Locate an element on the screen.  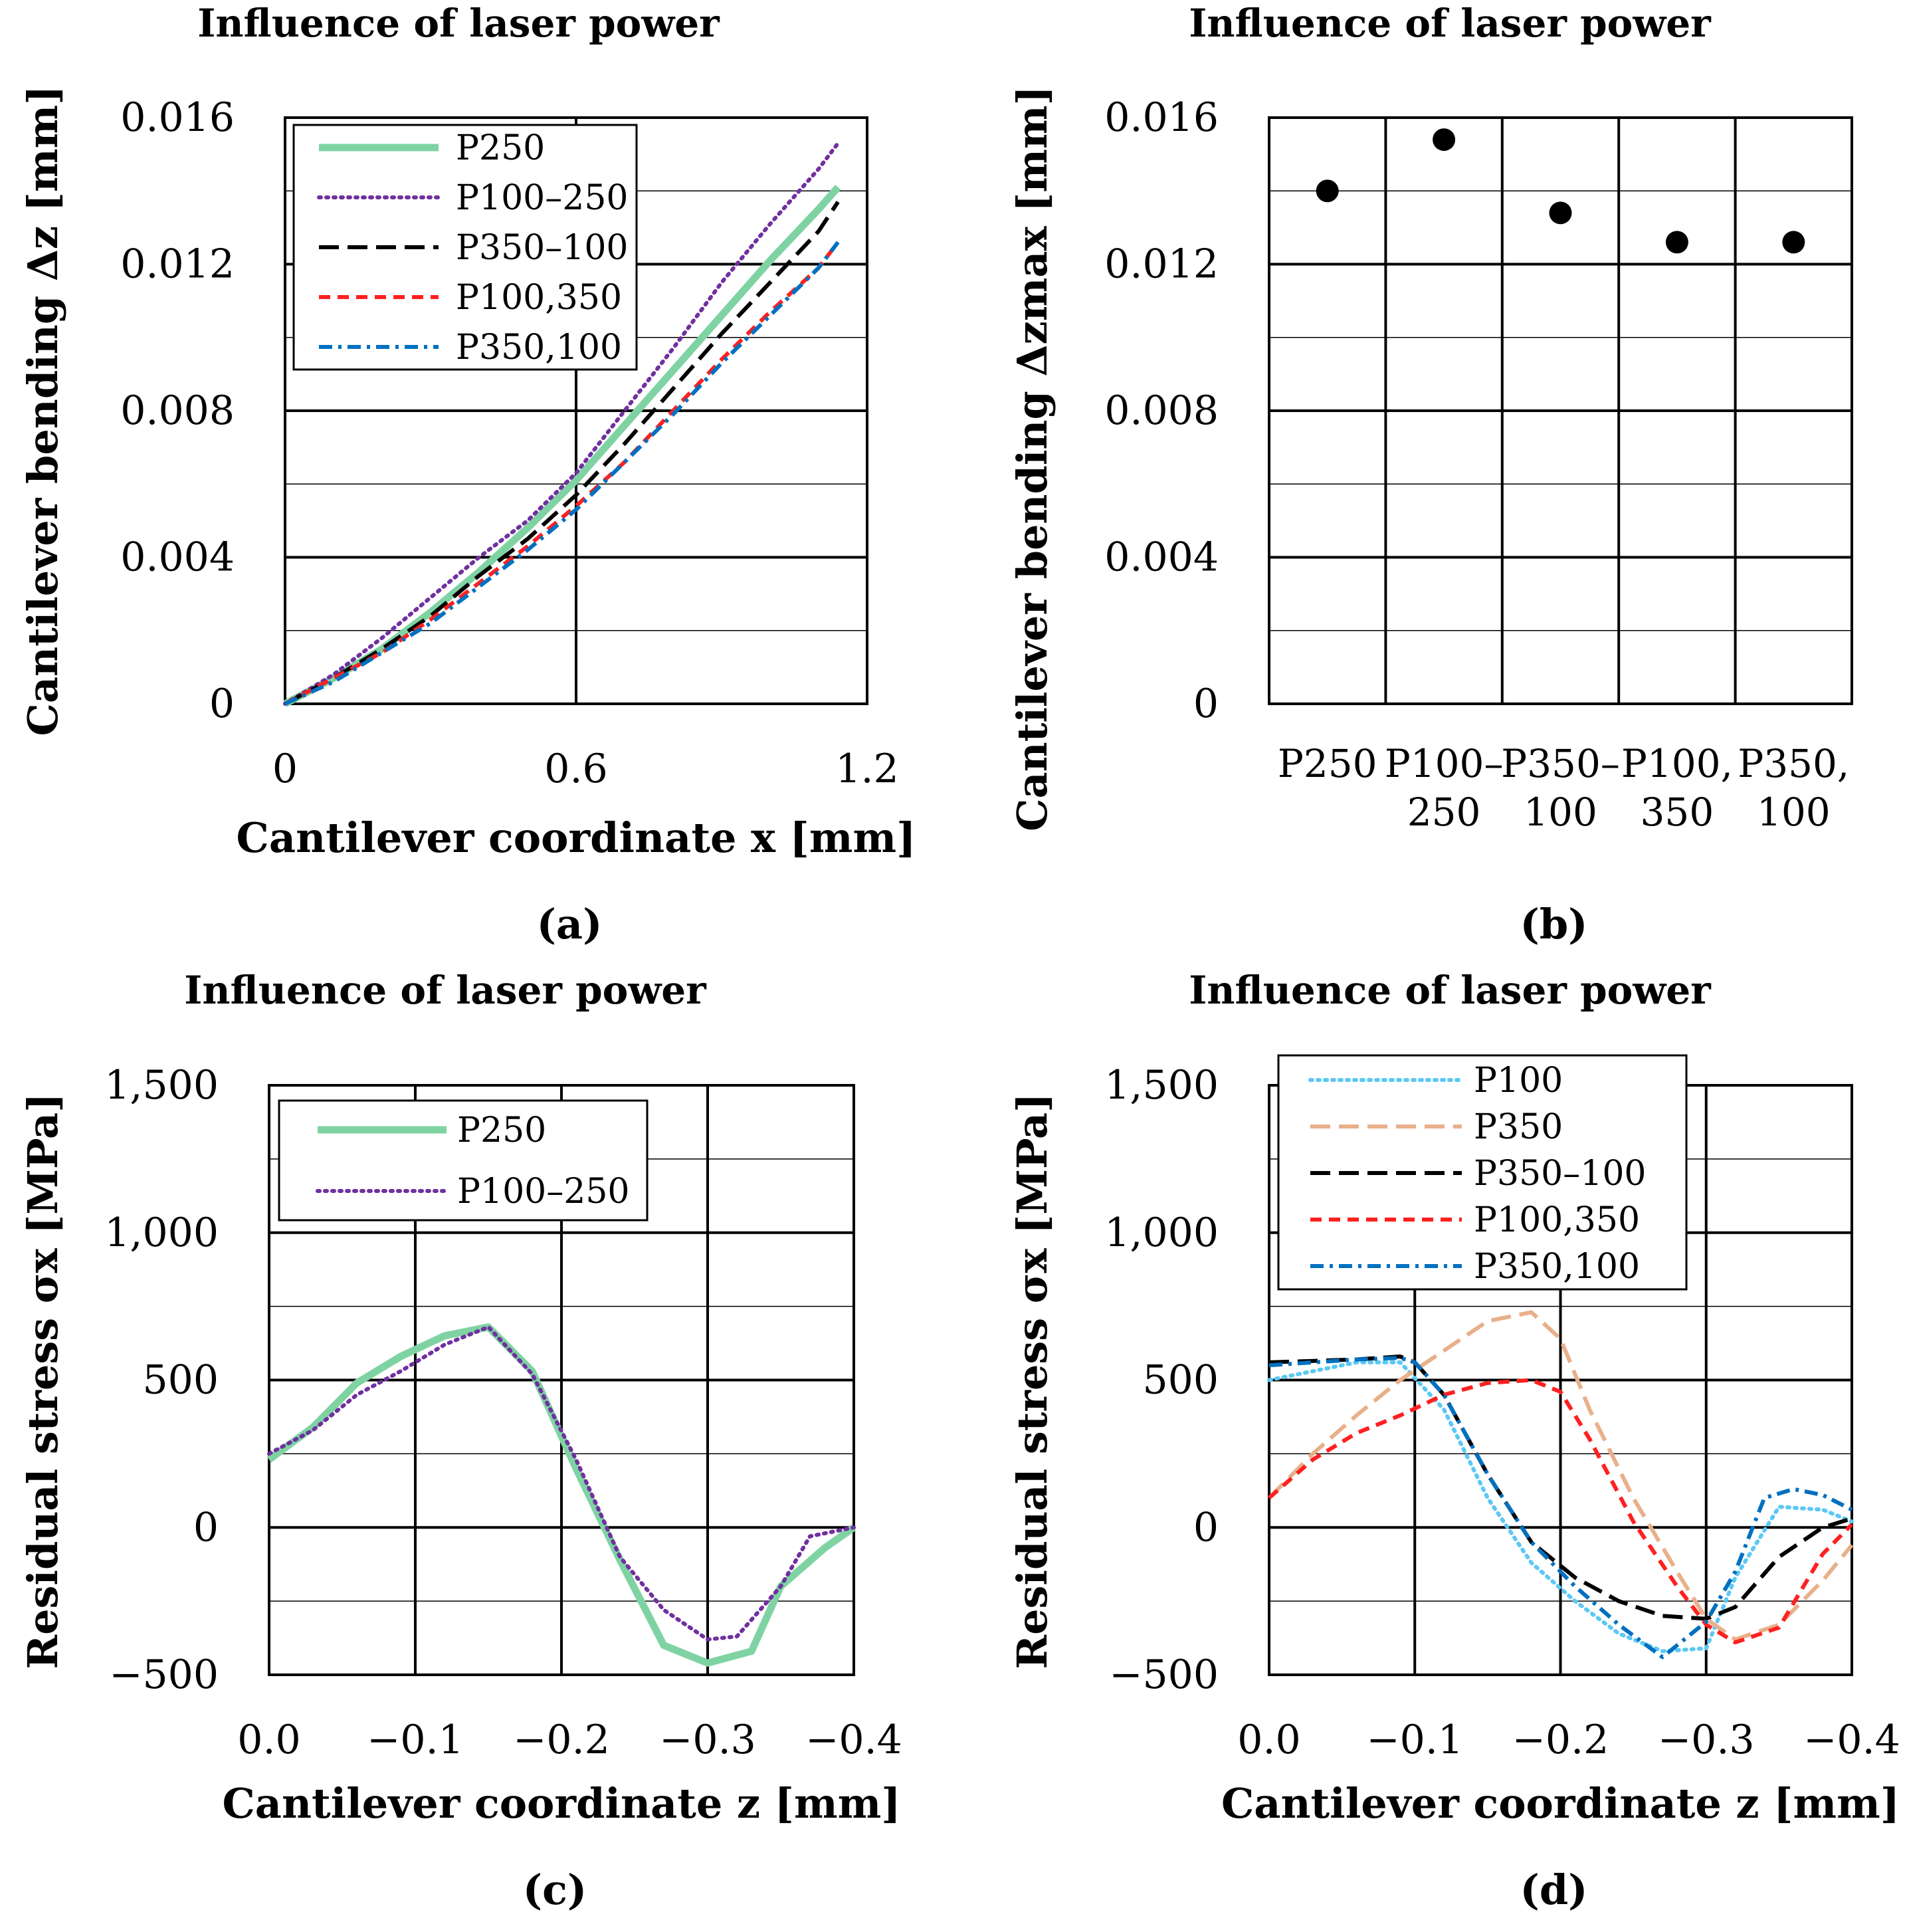
panel-label: (a) is located at coordinates (570, 924).